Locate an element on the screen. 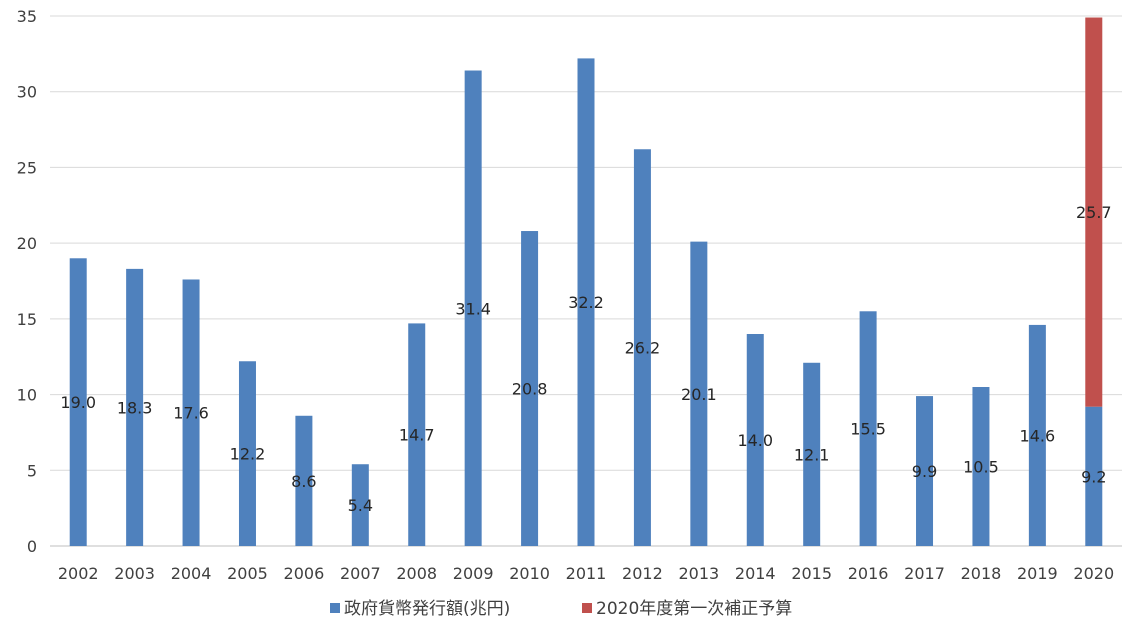 This screenshot has width=1127, height=629. data-label: 32.2 is located at coordinates (586, 302).